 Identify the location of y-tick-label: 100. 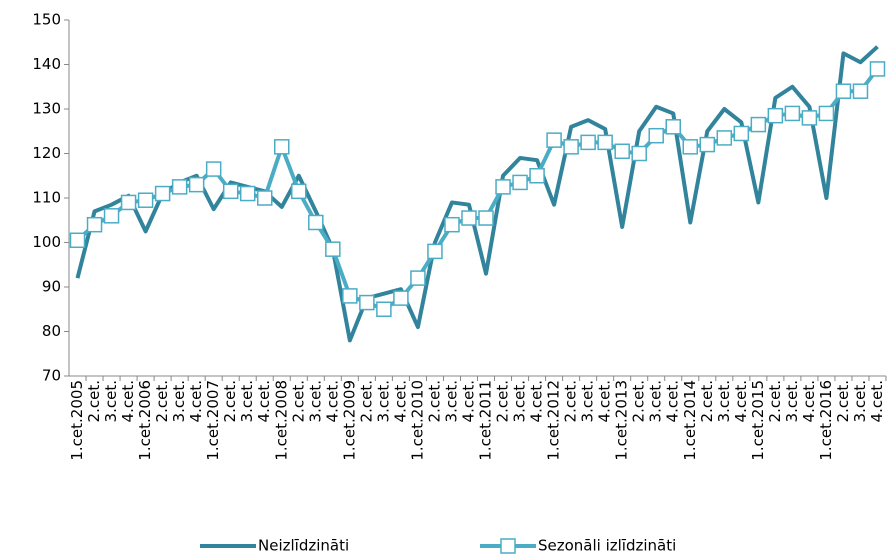
(46, 242).